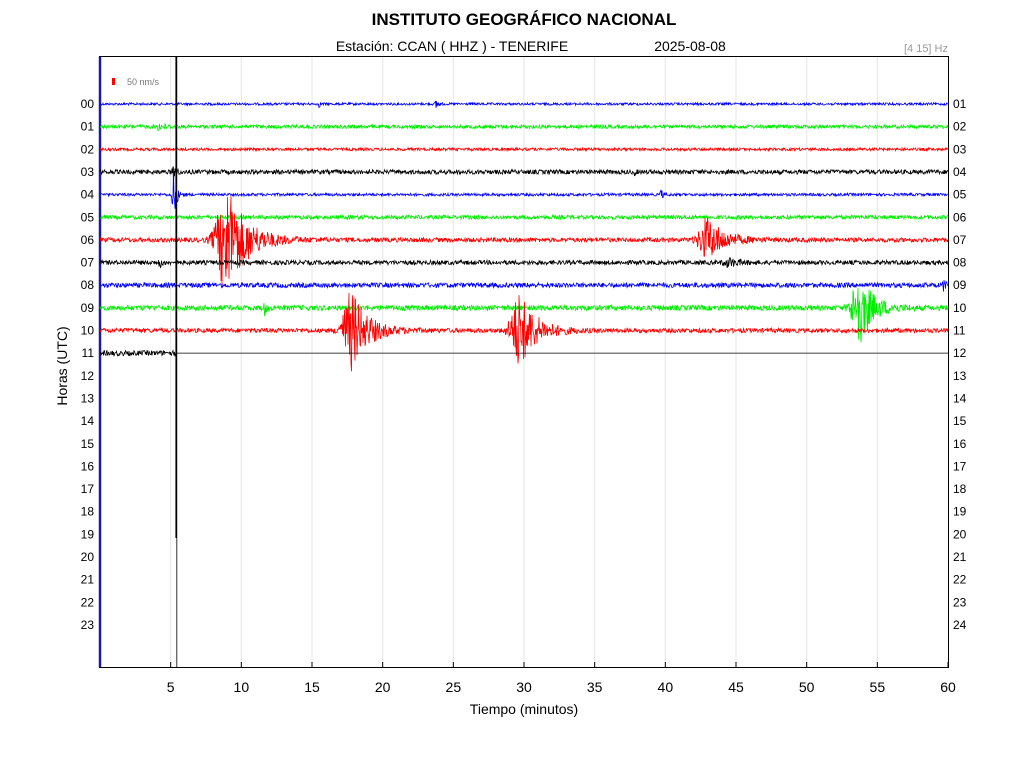 The image size is (1024, 768). What do you see at coordinates (143, 82) in the screenshot?
I see `scale-label: 50 nm/s` at bounding box center [143, 82].